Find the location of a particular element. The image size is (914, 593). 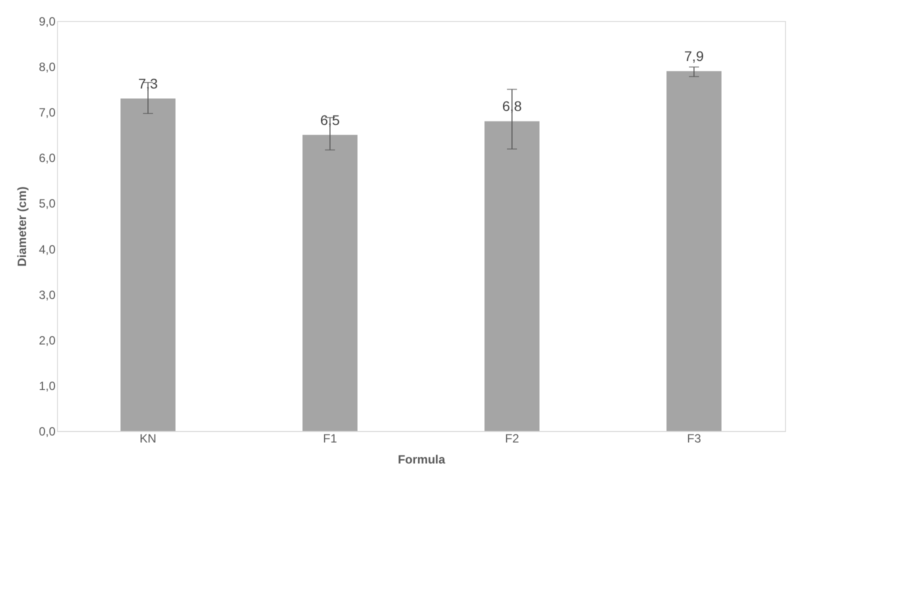

y-tick-label: 9,0 is located at coordinates (47, 21).